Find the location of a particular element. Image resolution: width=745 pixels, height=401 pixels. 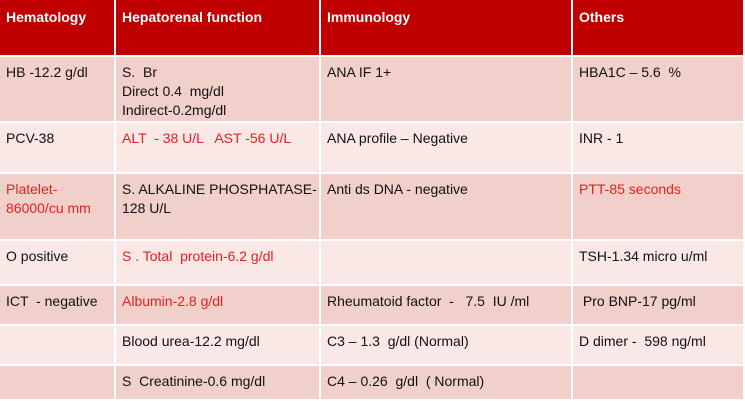

cell-text: HBA1C – 5.6 % is located at coordinates (630, 72).